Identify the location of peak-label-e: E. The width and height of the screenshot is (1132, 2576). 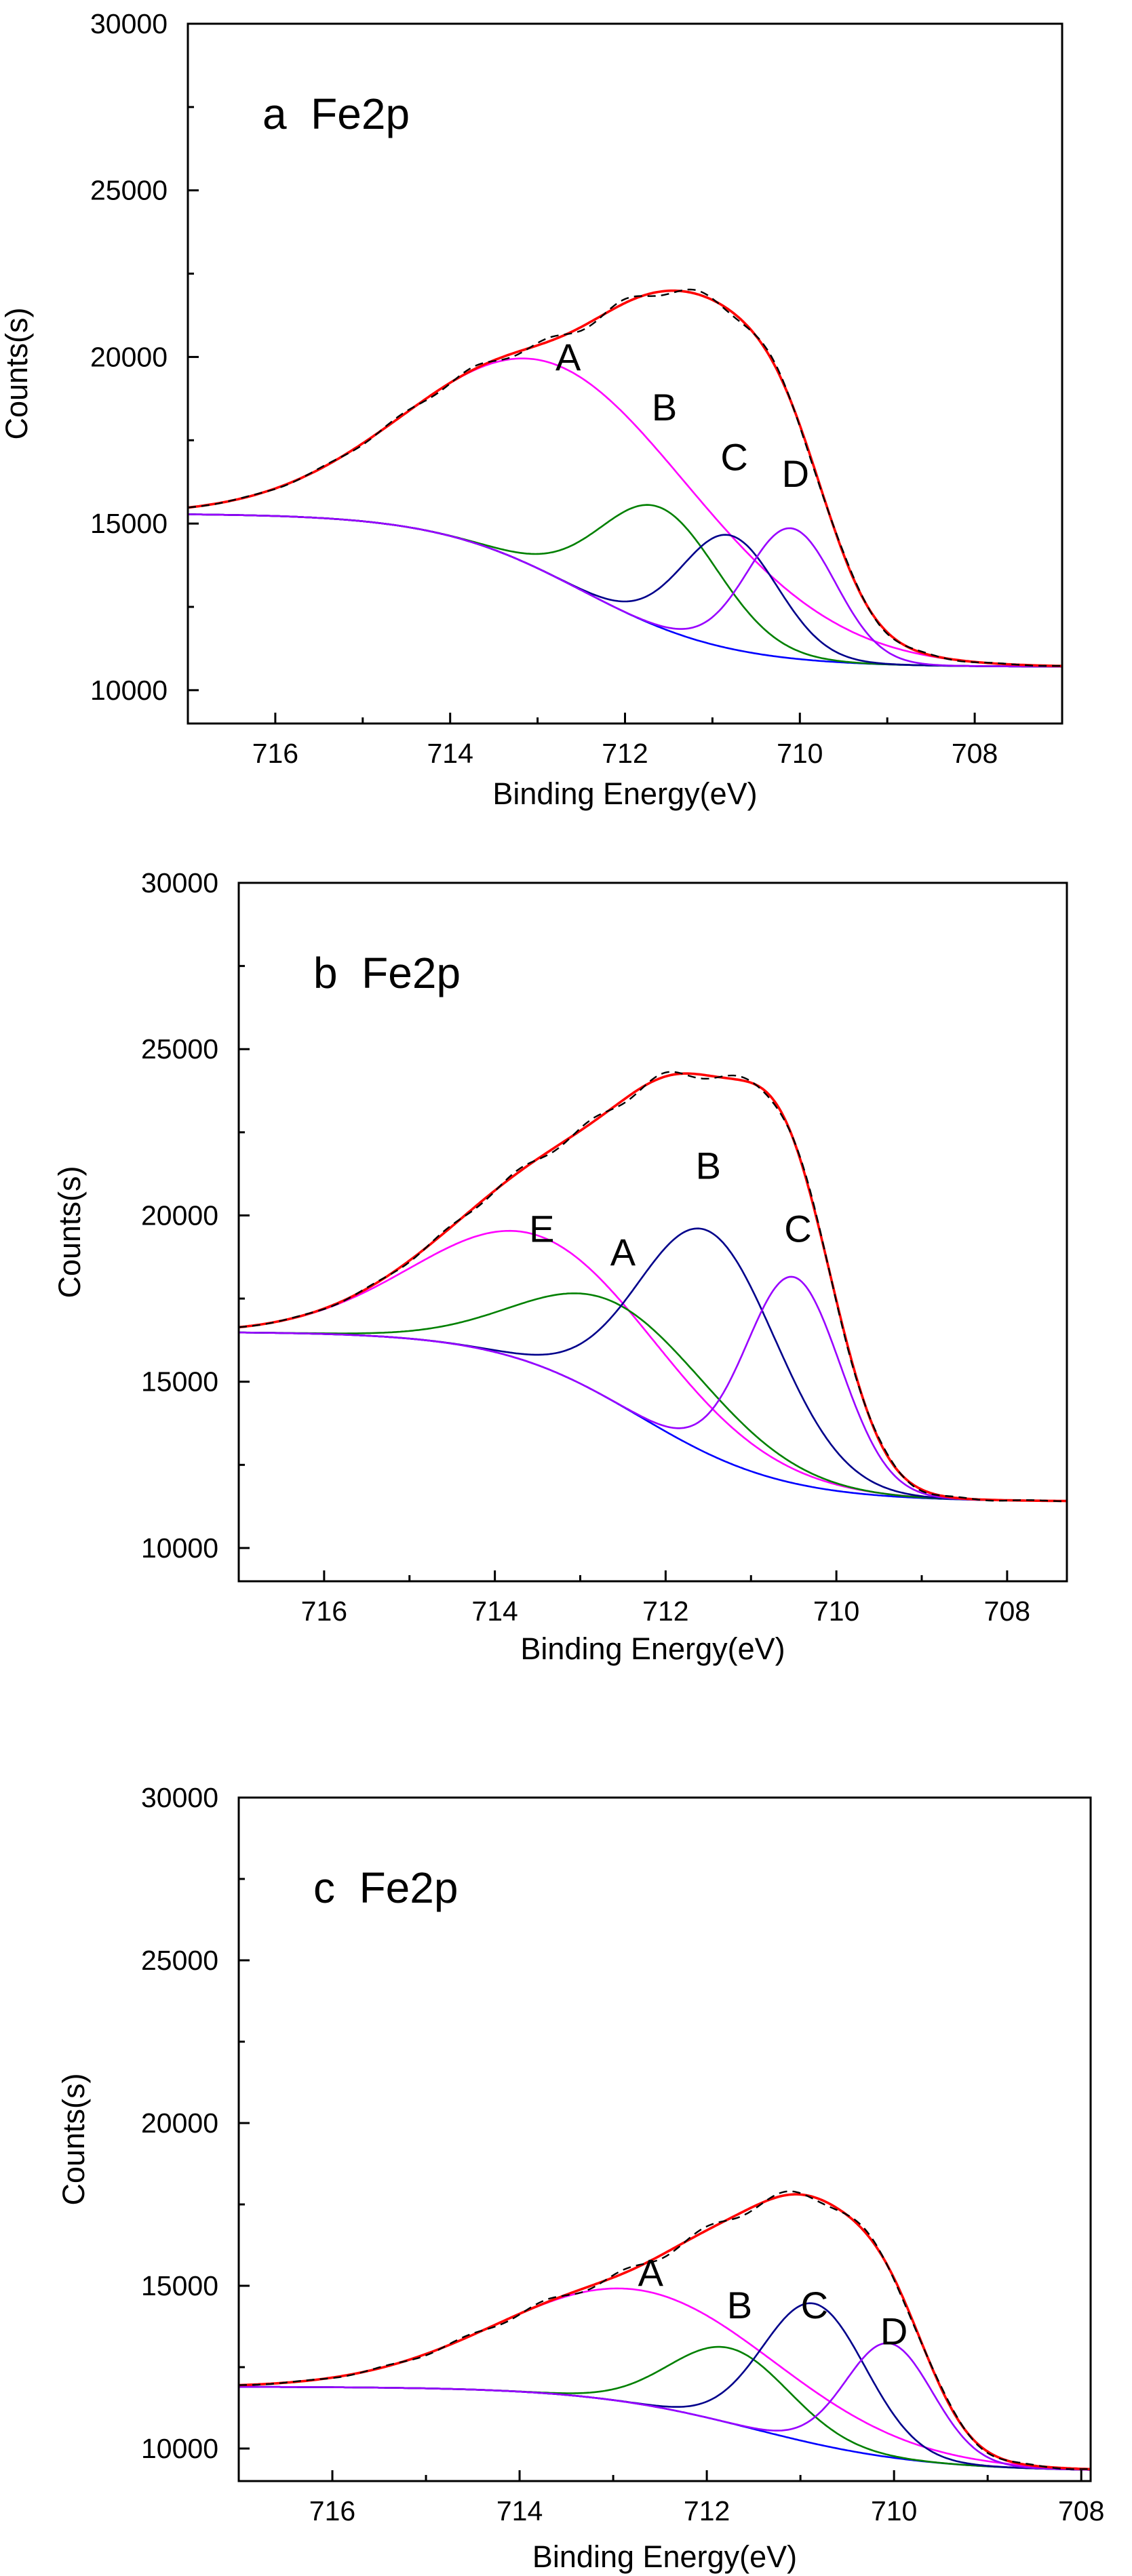
(541, 1229).